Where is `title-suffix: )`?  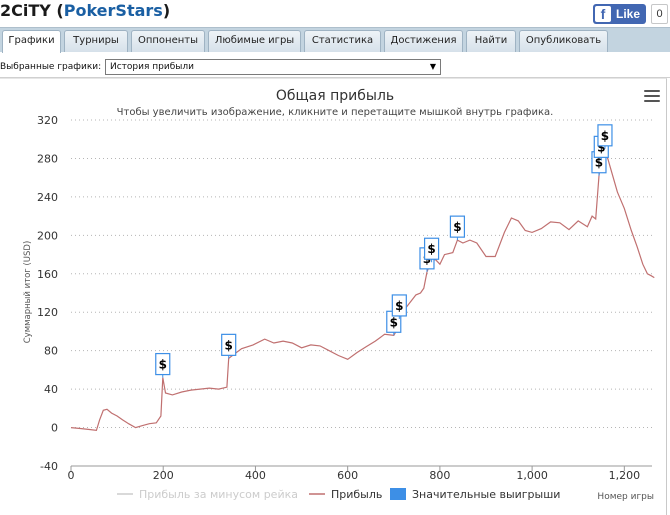
title-suffix: ) is located at coordinates (166, 10).